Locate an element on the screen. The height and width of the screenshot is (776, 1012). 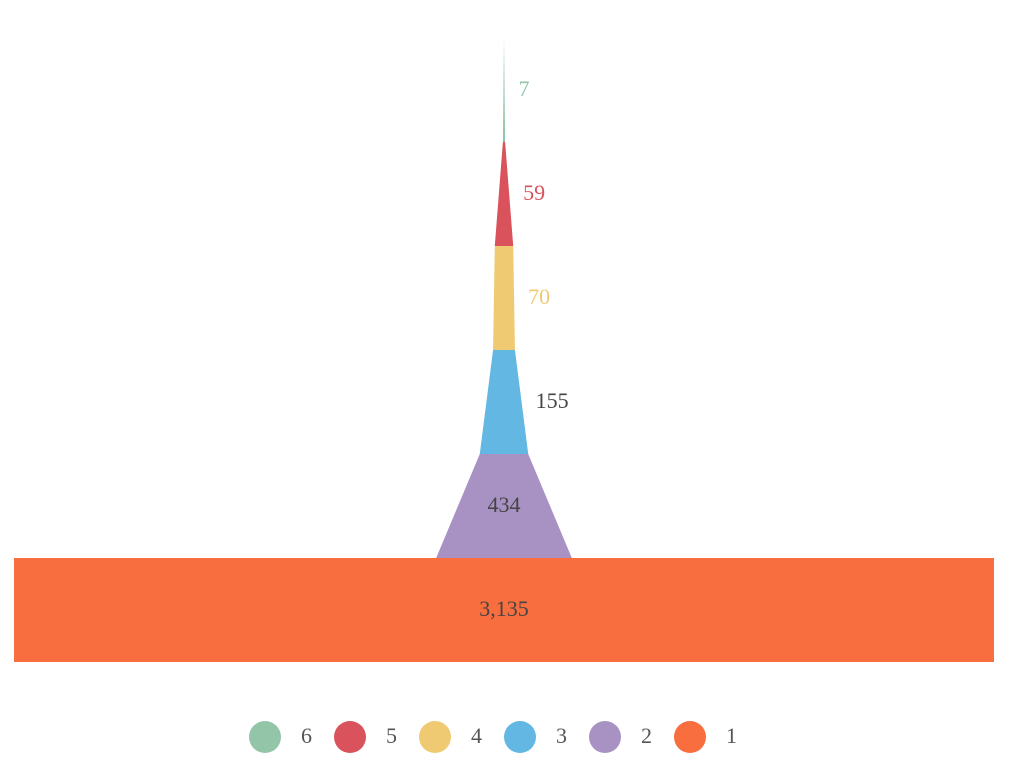
legend: 6 5 4 3 2 1 is located at coordinates (493, 737).